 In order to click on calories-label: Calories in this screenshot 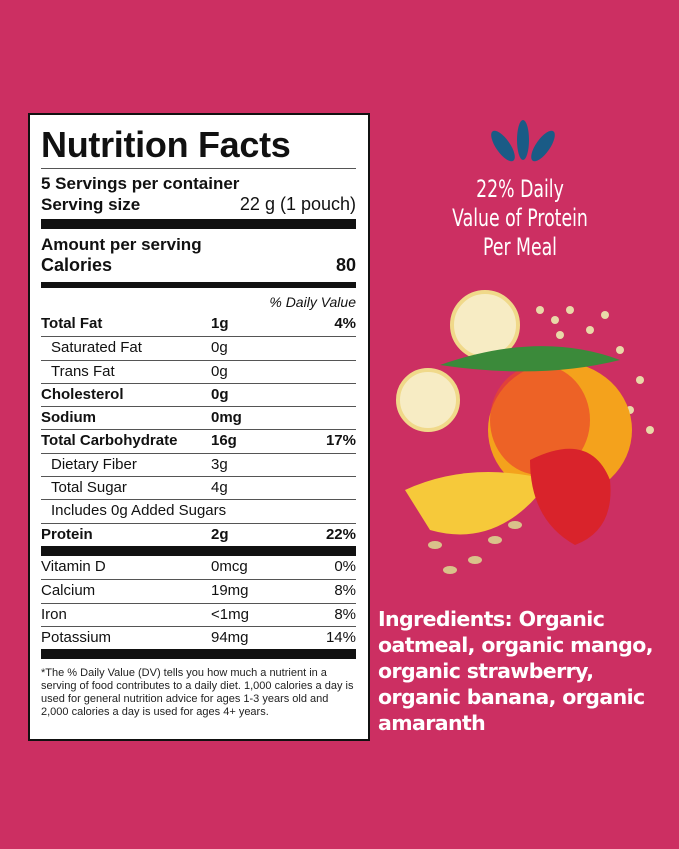, I will do `click(77, 265)`.